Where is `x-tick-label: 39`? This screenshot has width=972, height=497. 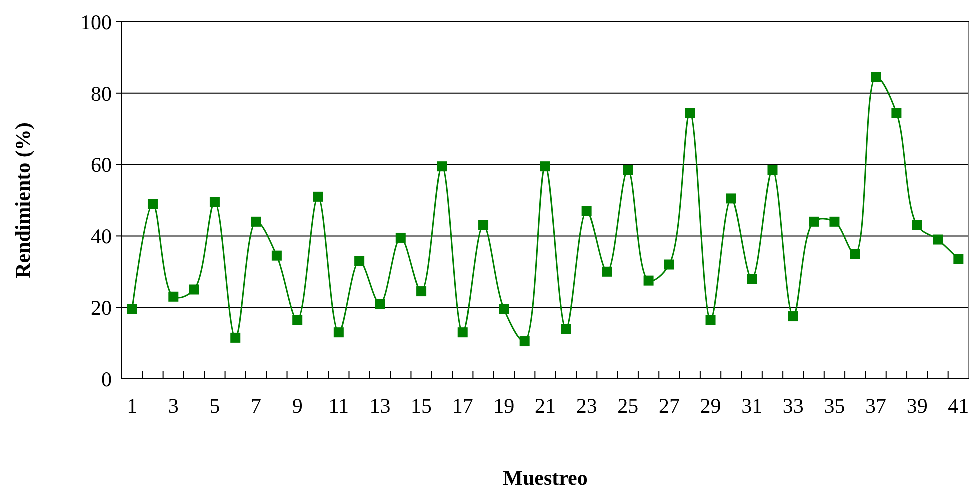
x-tick-label: 39 is located at coordinates (917, 406).